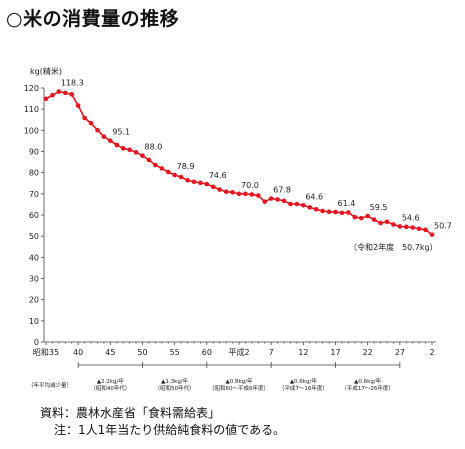 This screenshot has height=449, width=465. Describe the element at coordinates (250, 185) in the screenshot. I see `data-label: 70.0` at that location.